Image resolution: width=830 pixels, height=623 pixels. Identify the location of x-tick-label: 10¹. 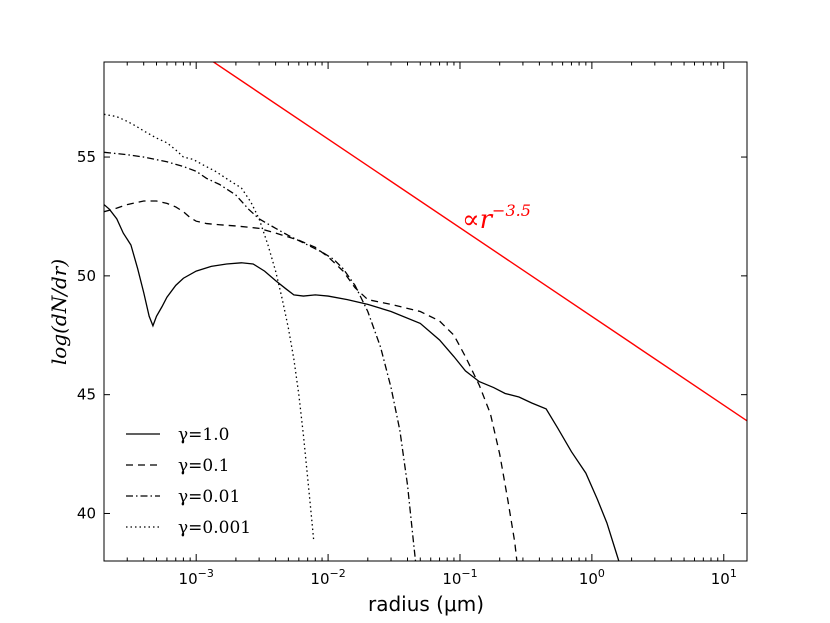
(724, 577).